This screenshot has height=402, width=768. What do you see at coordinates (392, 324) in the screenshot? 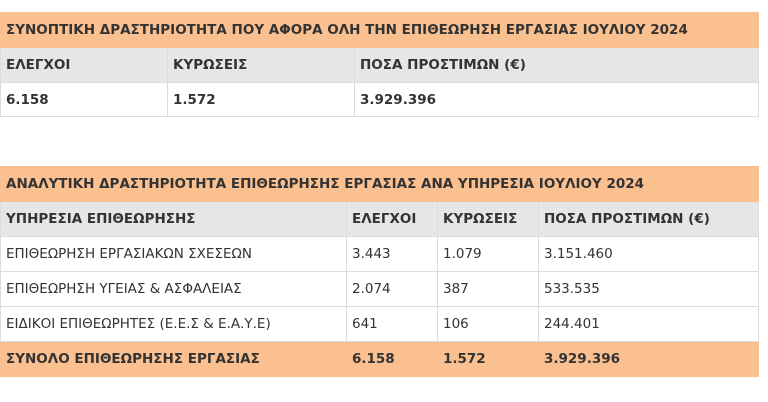
I see `row-checks: 641` at bounding box center [392, 324].